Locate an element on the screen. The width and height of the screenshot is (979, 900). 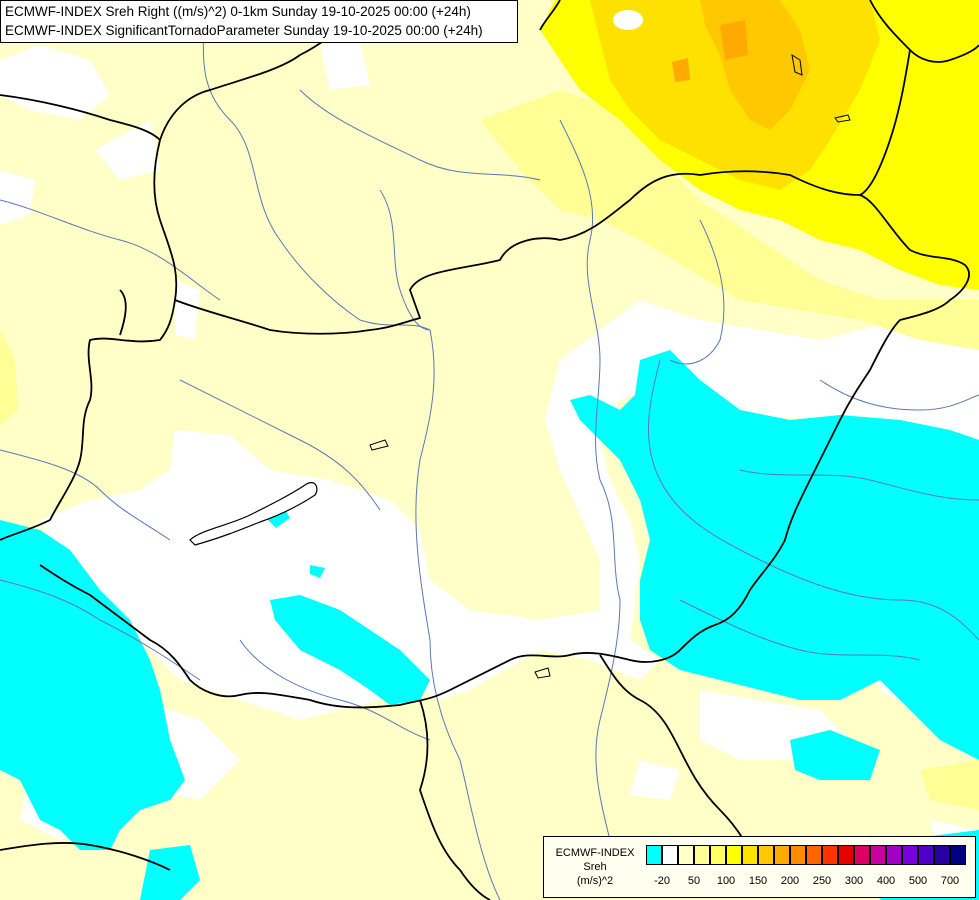
legend-title-line1: ECMWF-INDEX is located at coordinates (595, 853).